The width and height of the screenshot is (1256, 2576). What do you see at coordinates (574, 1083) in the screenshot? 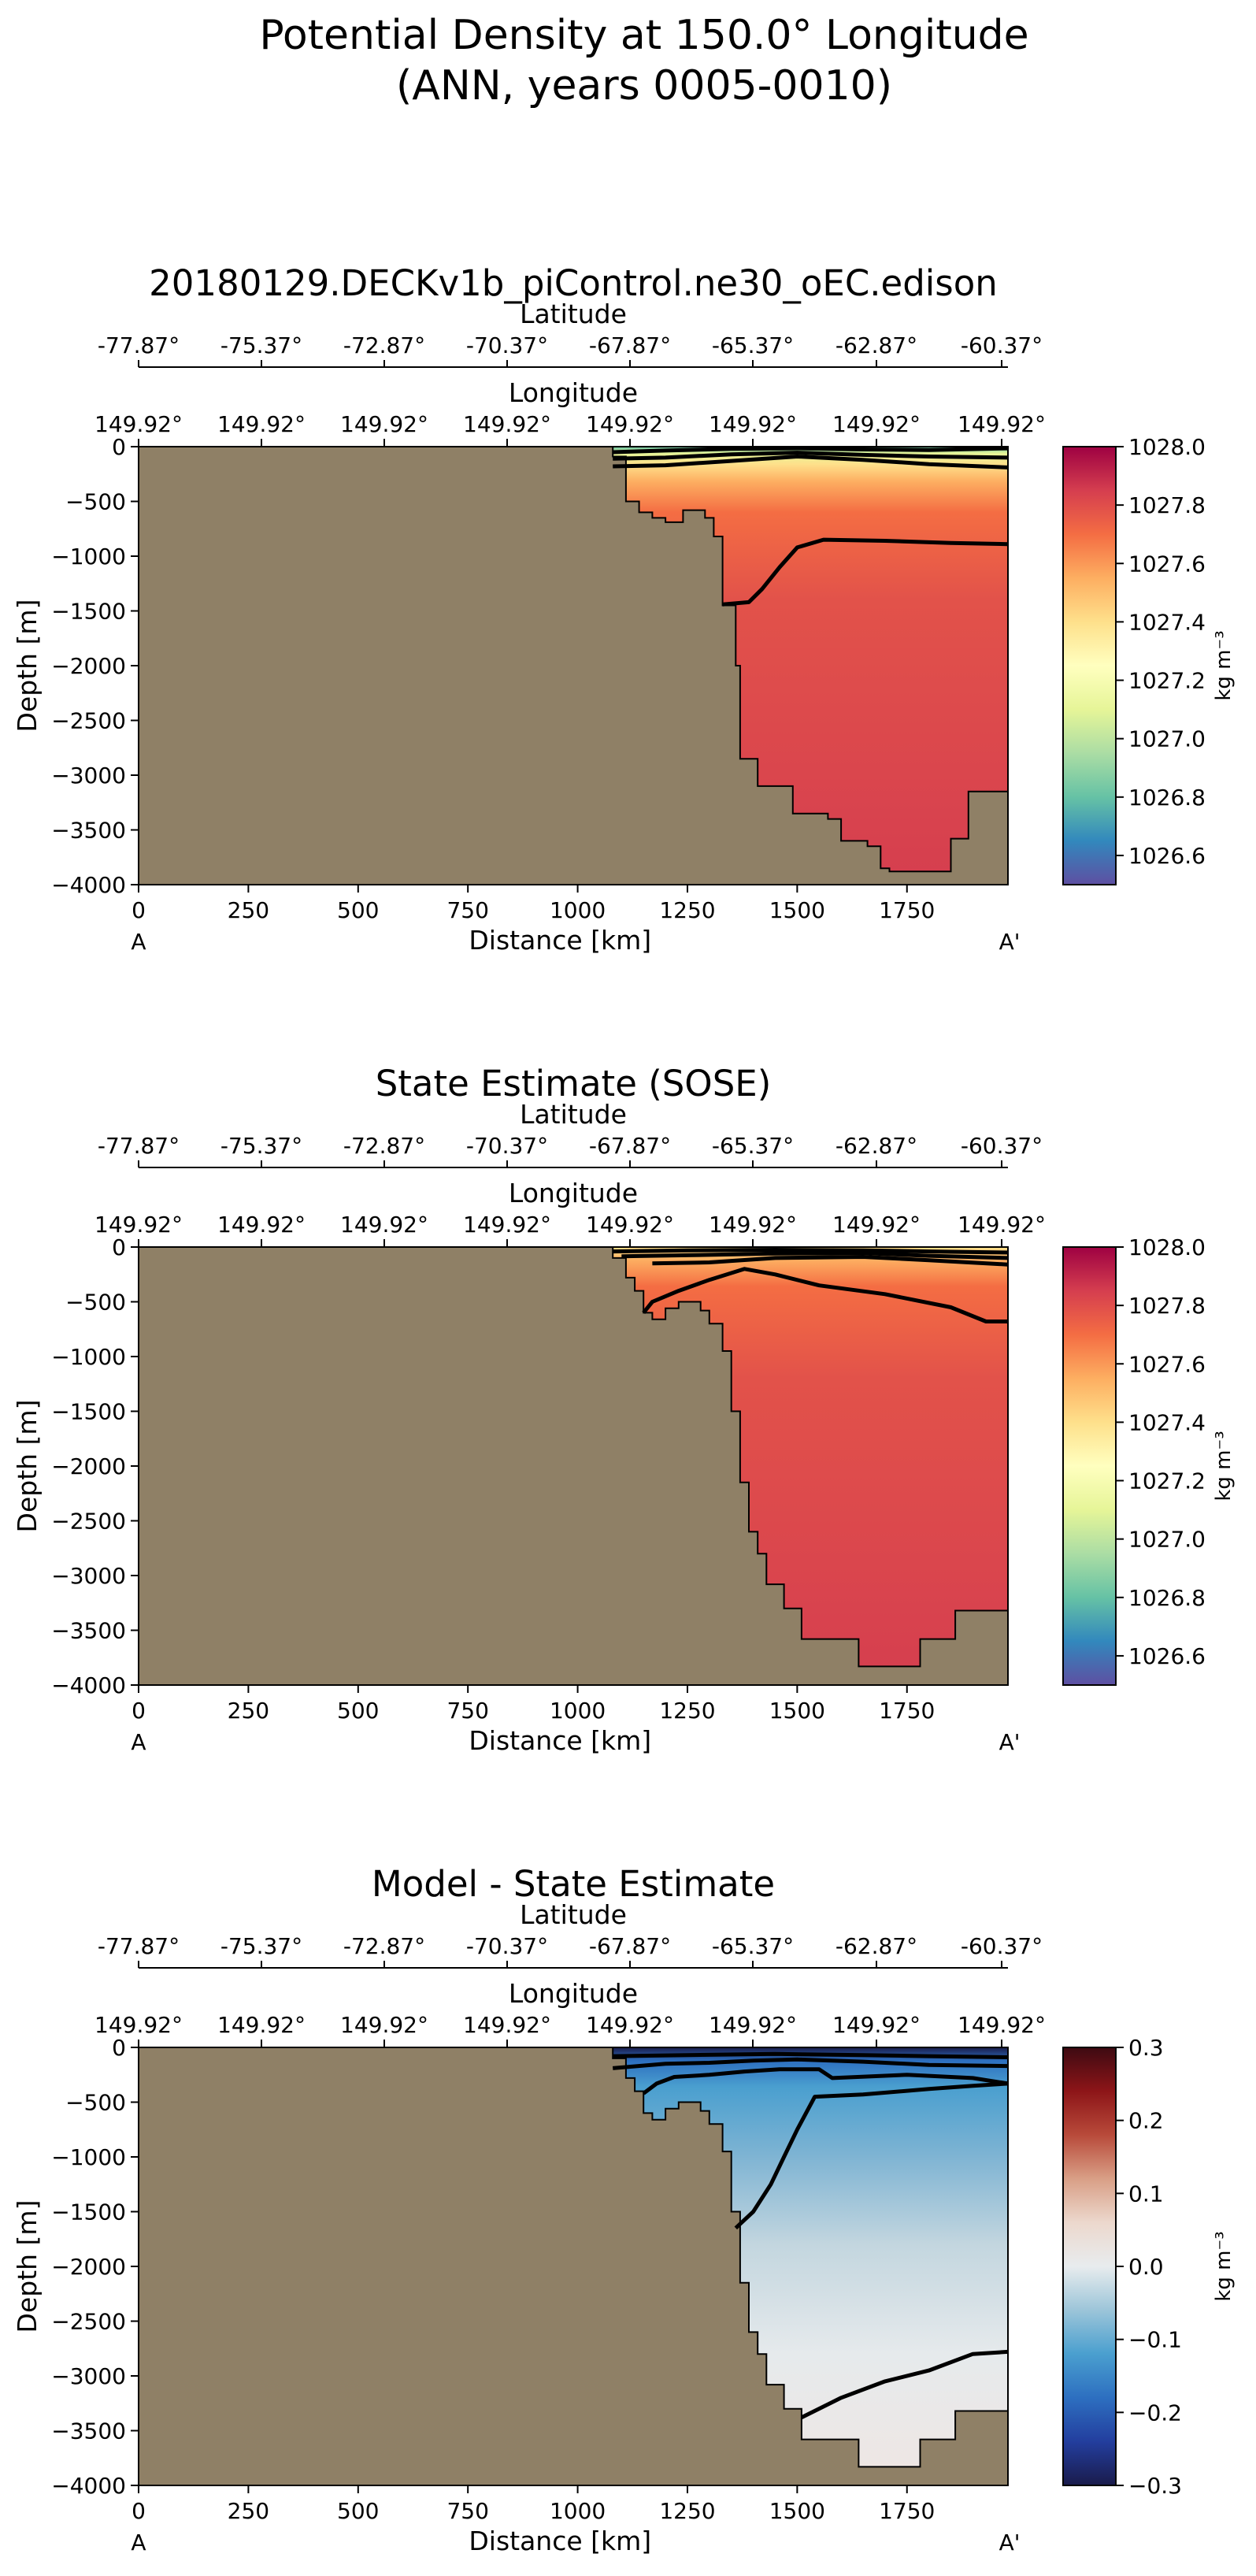
I see `panel-title: State Estimate (SOSE)` at bounding box center [574, 1083].